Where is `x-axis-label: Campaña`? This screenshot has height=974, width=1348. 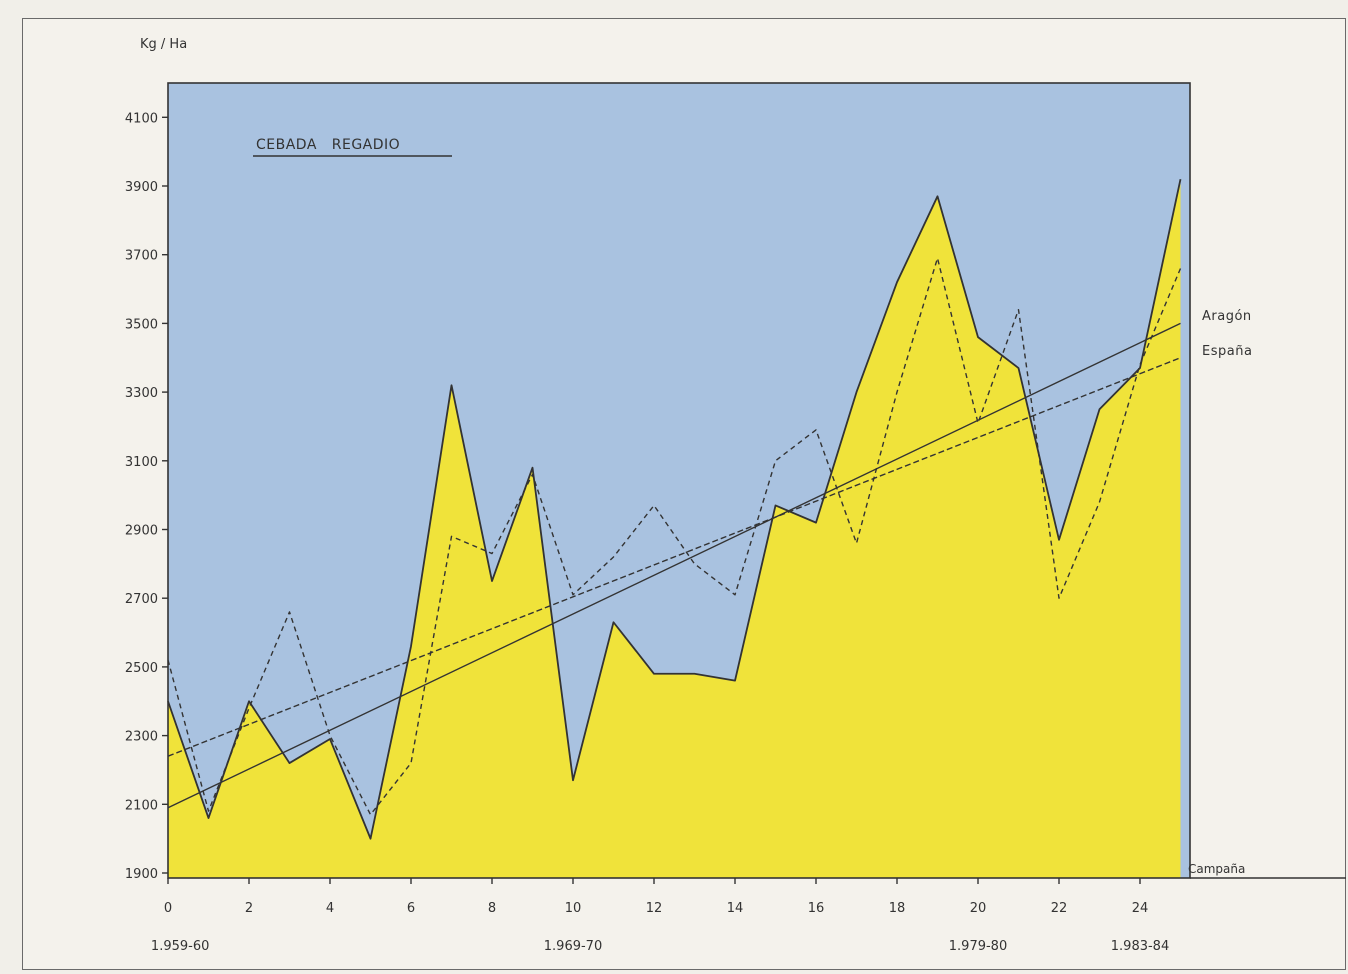
x-axis-label: Campaña is located at coordinates (1216, 869).